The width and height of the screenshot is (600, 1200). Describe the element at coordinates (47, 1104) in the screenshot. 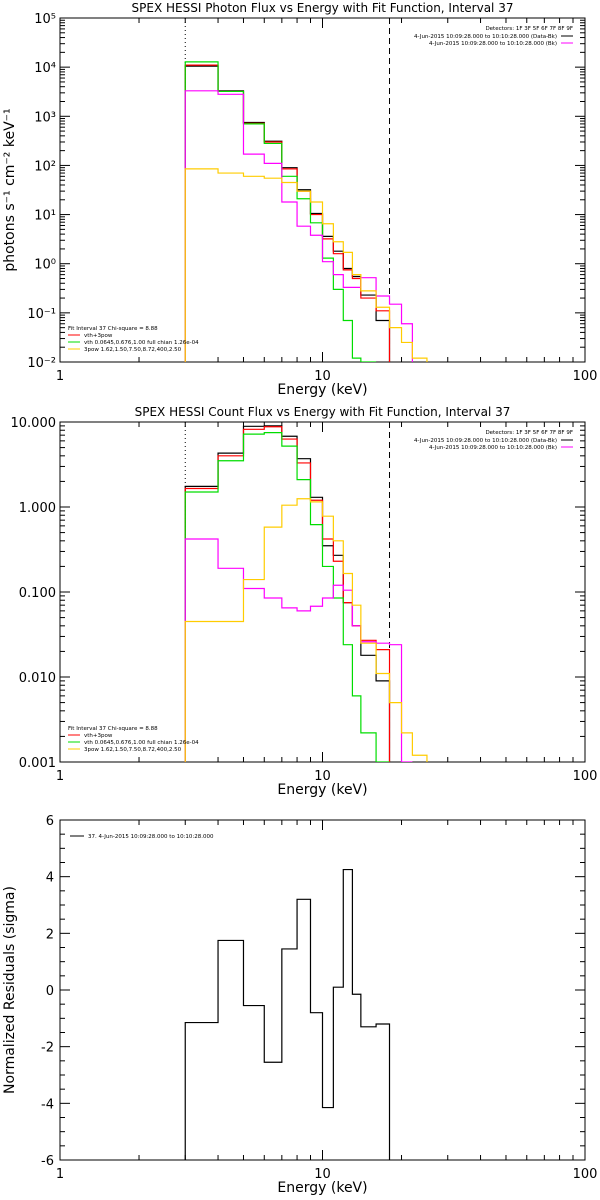

I see `y-tick-label: -4` at that location.